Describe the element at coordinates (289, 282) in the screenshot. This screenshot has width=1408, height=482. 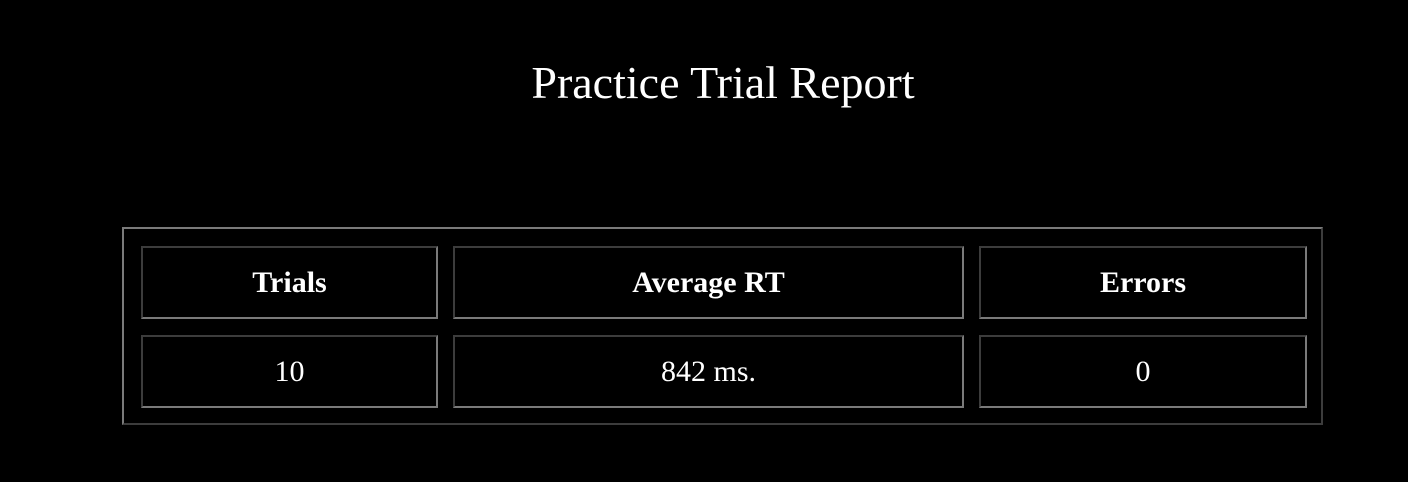
I see `header-trials: Trials` at that location.